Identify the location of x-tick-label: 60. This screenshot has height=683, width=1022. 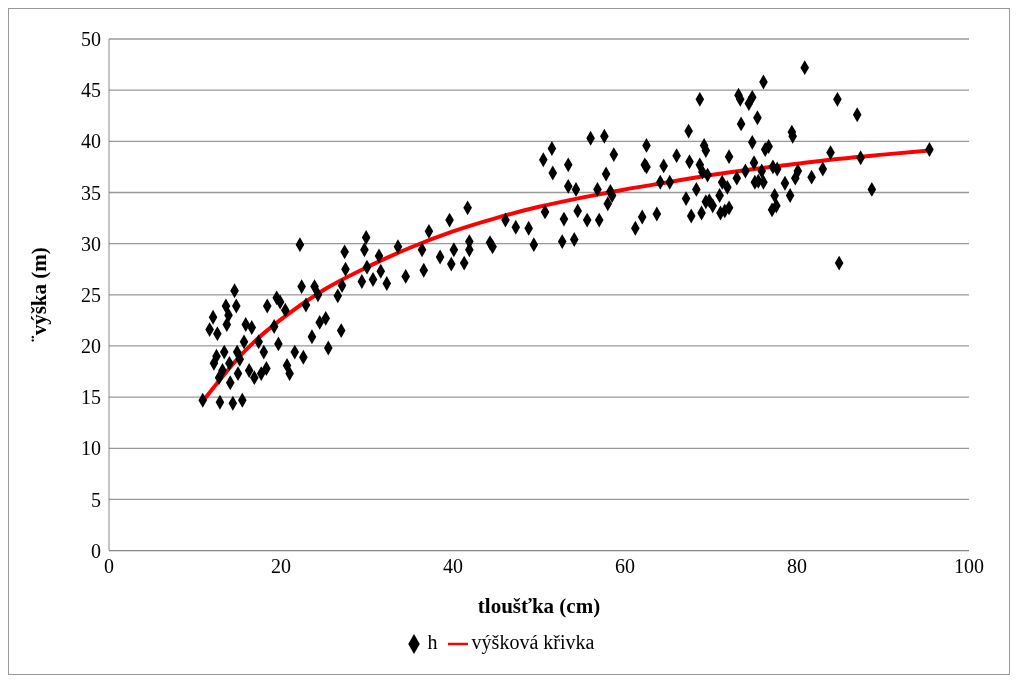
(625, 565).